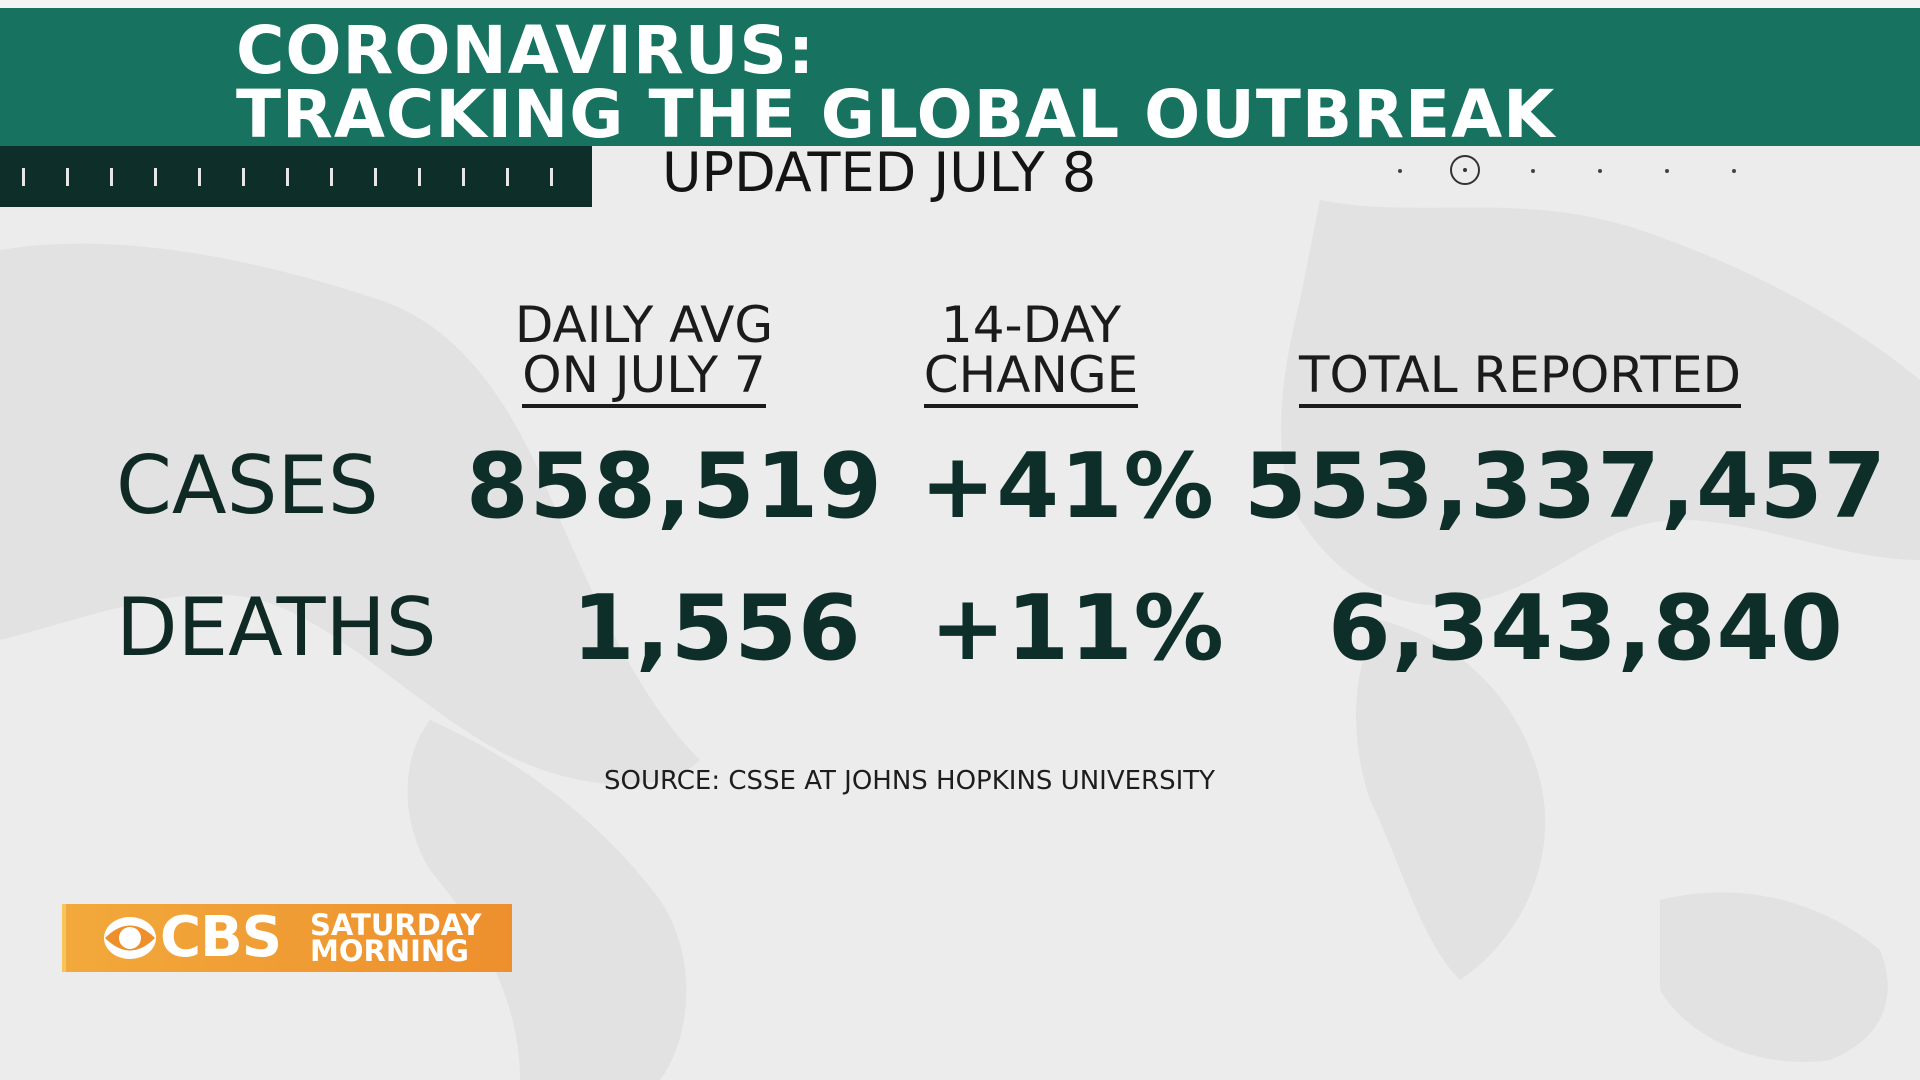 Image resolution: width=1920 pixels, height=1080 pixels. Describe the element at coordinates (1031, 325) in the screenshot. I see `header-change-line1: 14-DAY` at that location.